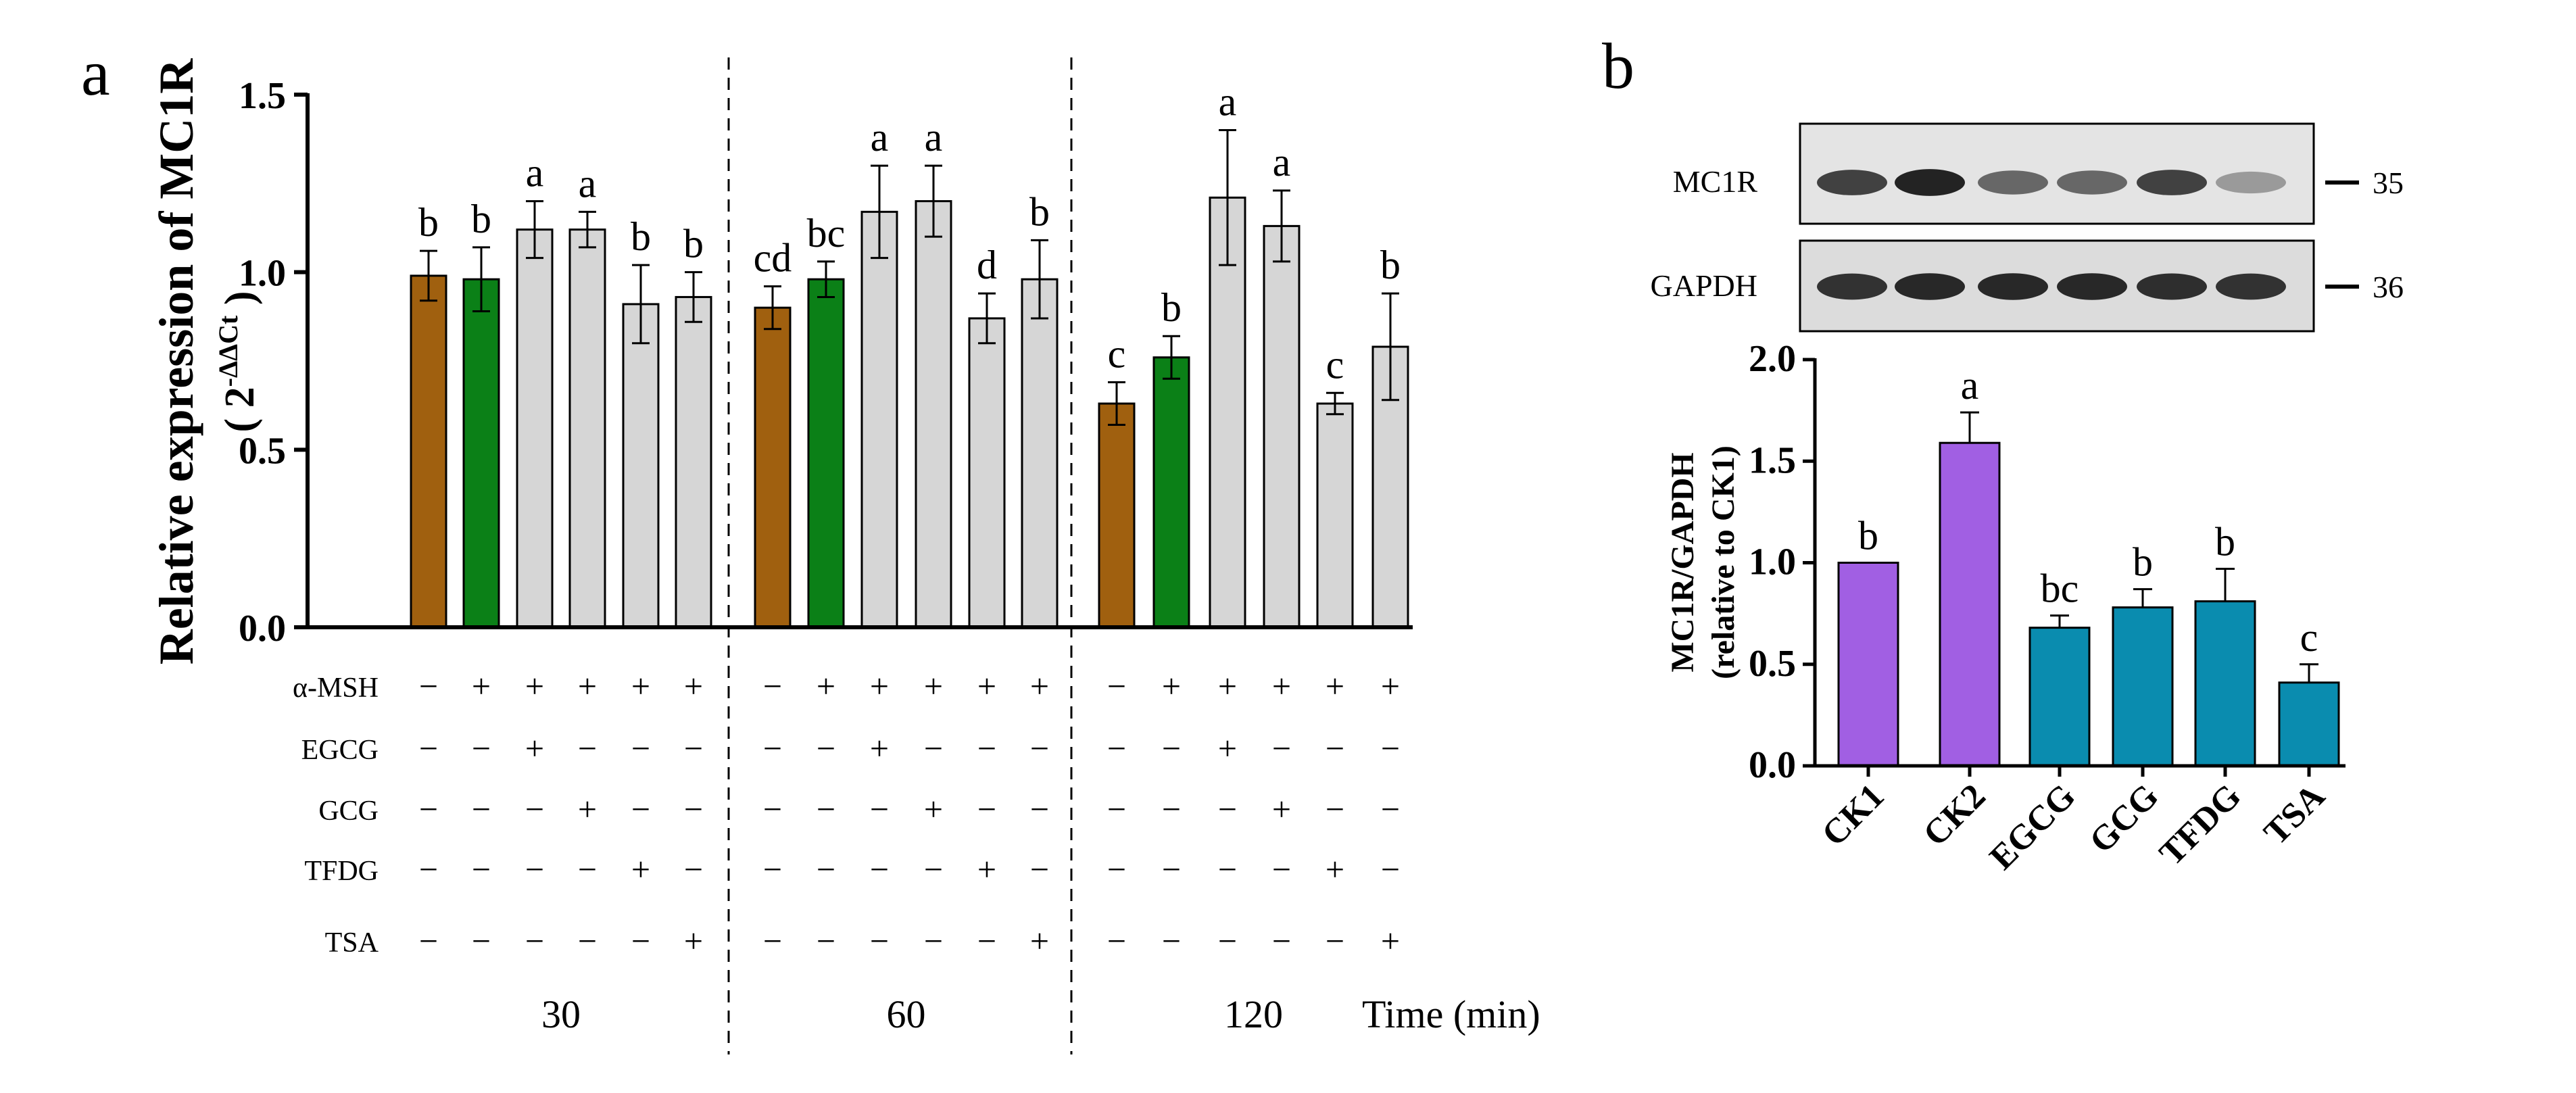 This screenshot has height=1093, width=2576. Describe the element at coordinates (1853, 815) in the screenshot. I see `x-category-label: CK1` at that location.